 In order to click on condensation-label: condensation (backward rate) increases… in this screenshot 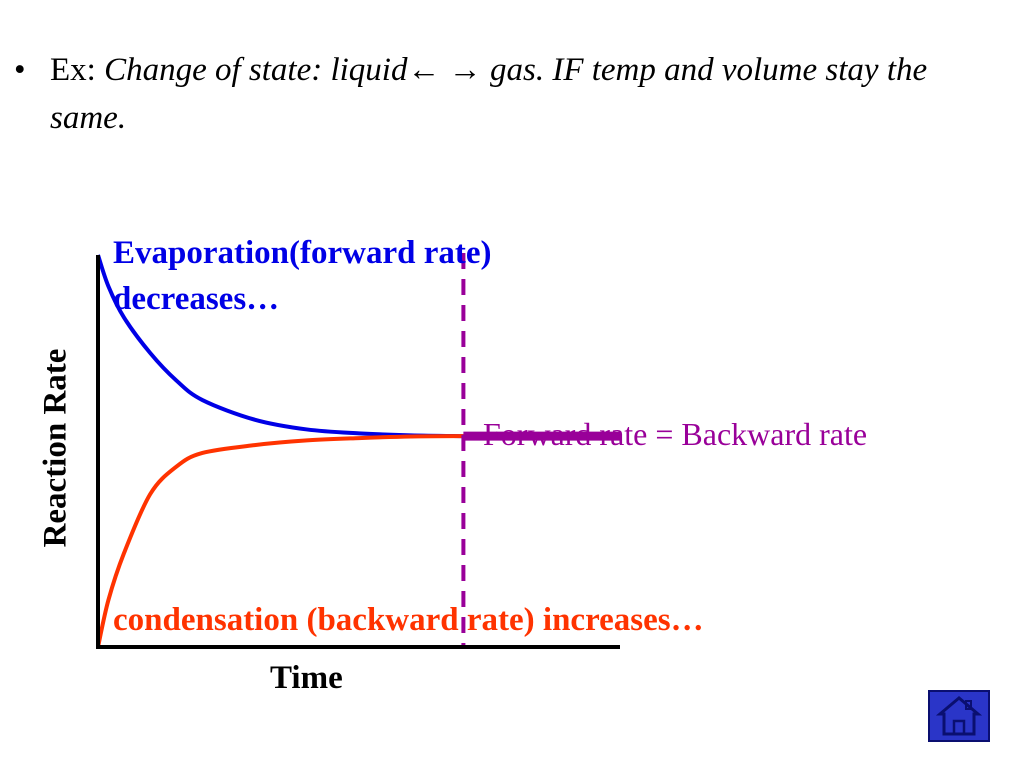, I will do `click(408, 620)`.